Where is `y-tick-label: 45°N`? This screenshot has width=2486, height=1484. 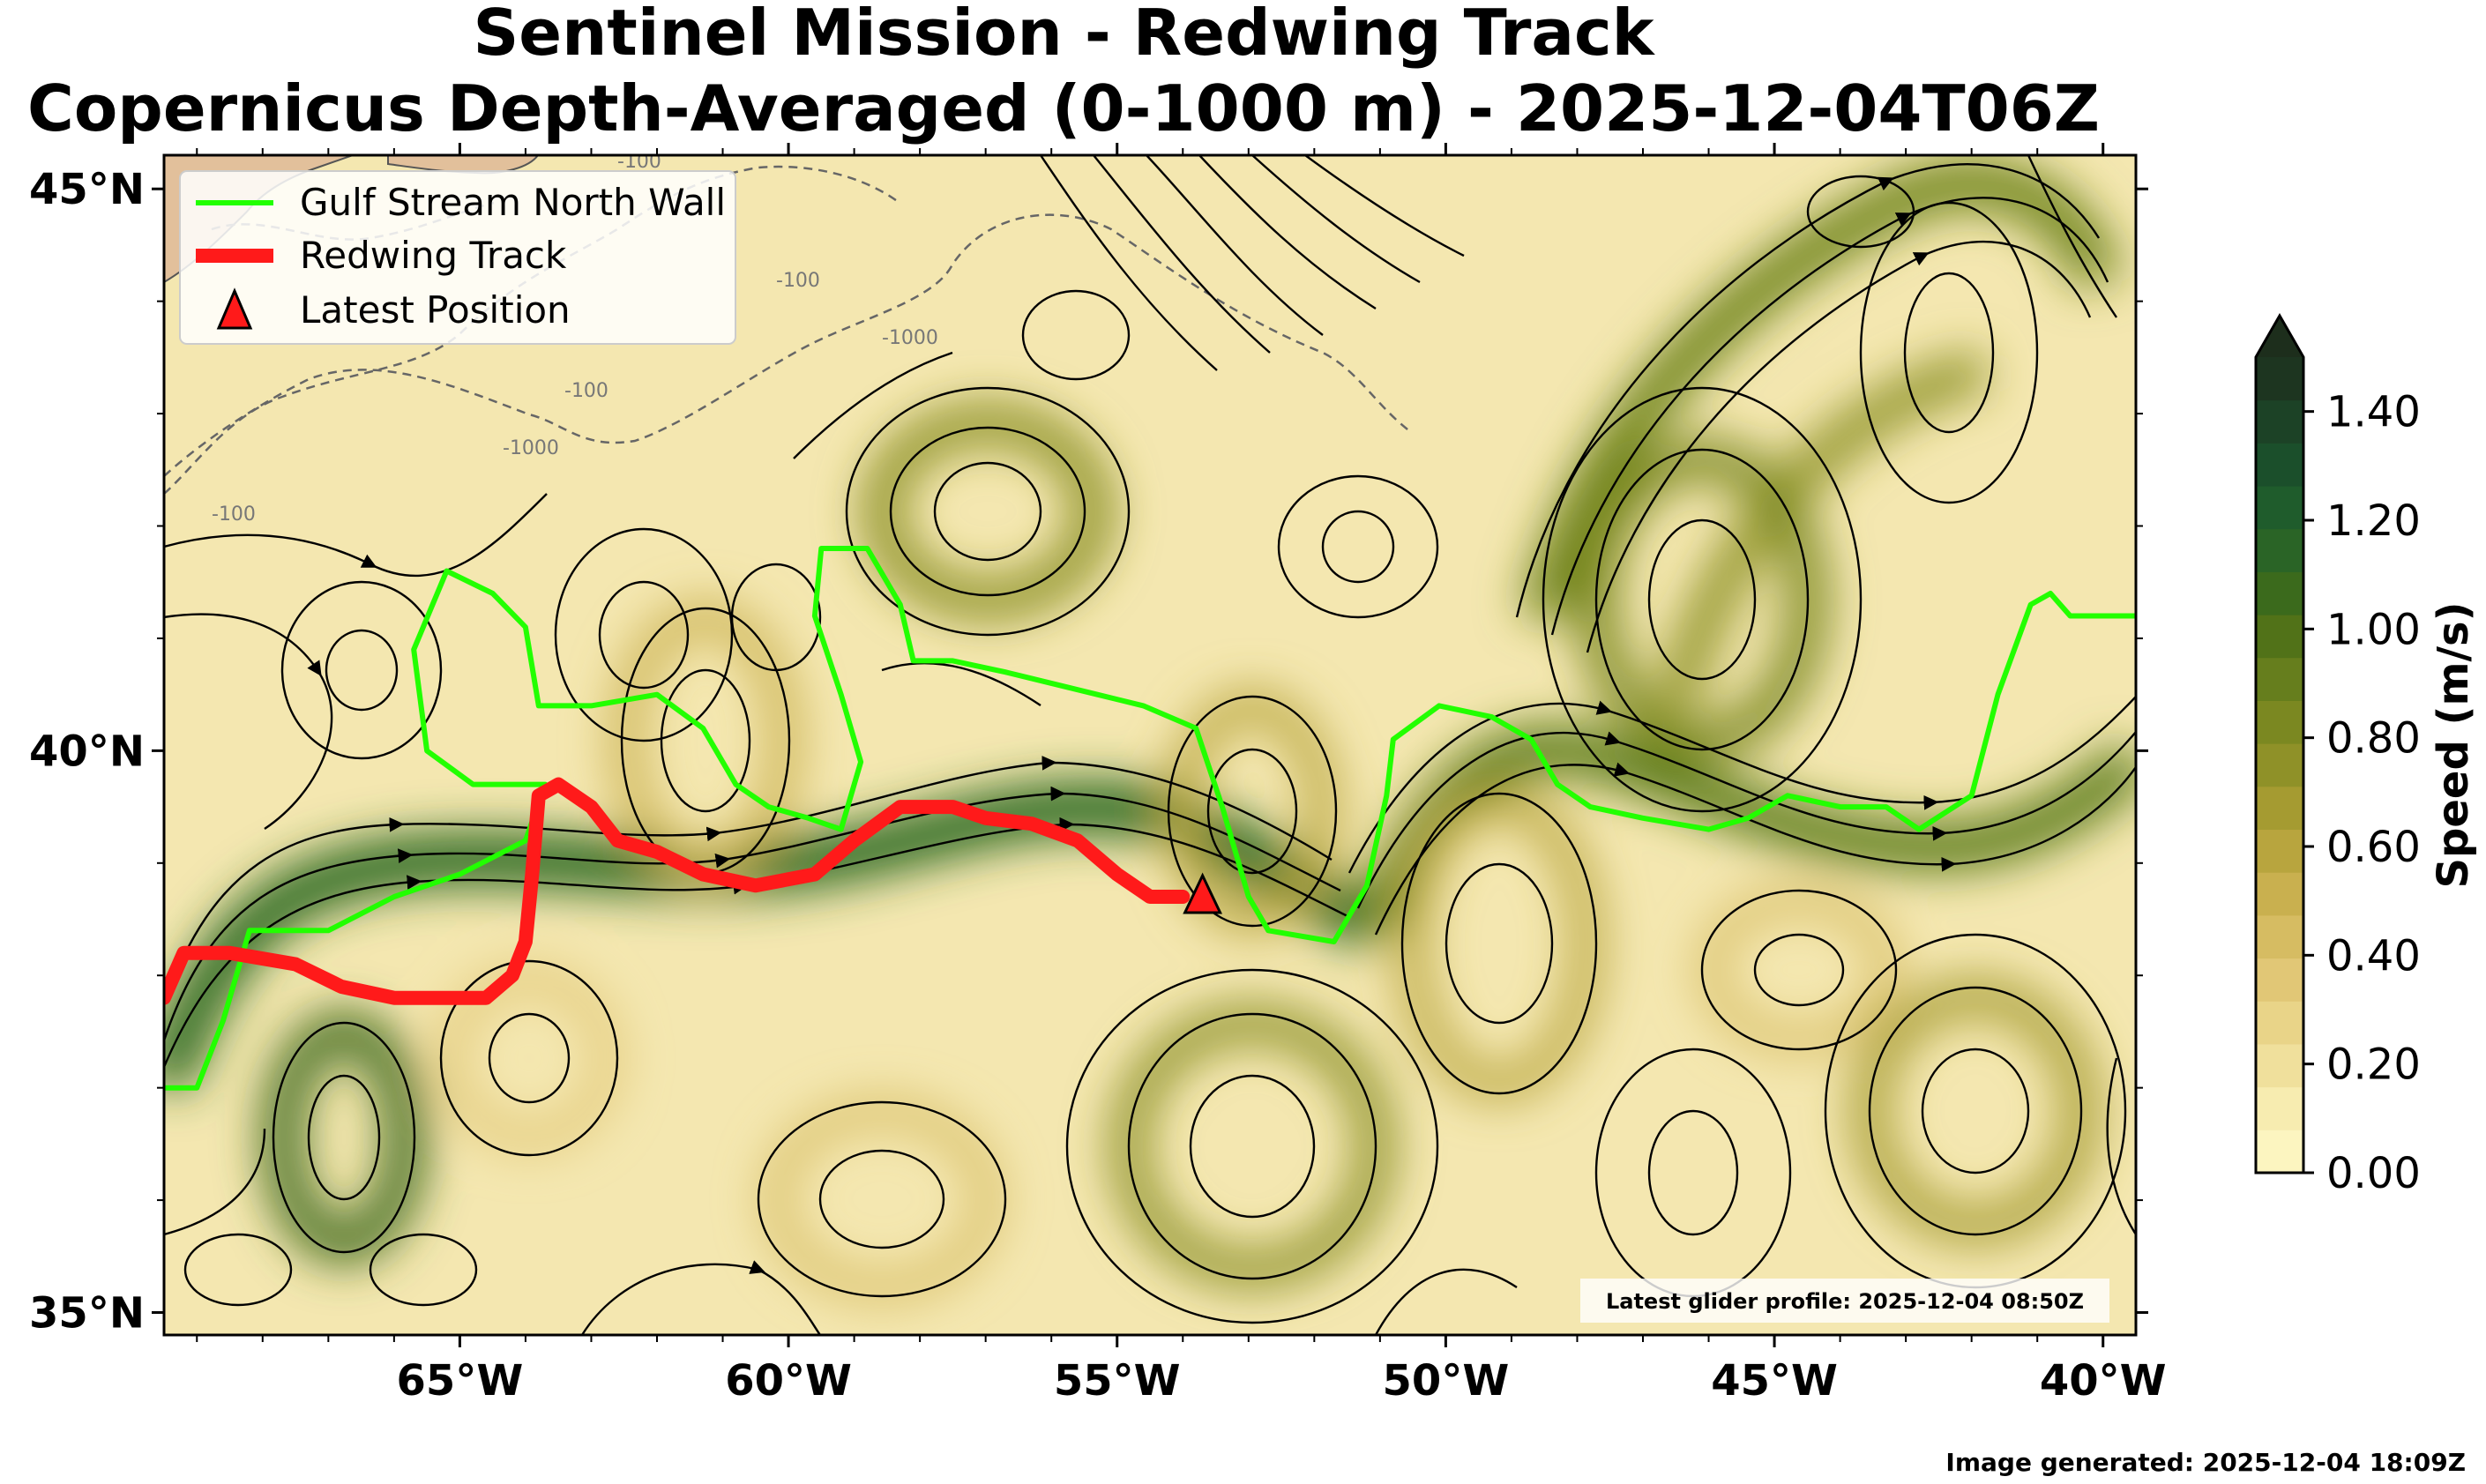
y-tick-label: 45°N is located at coordinates (87, 189).